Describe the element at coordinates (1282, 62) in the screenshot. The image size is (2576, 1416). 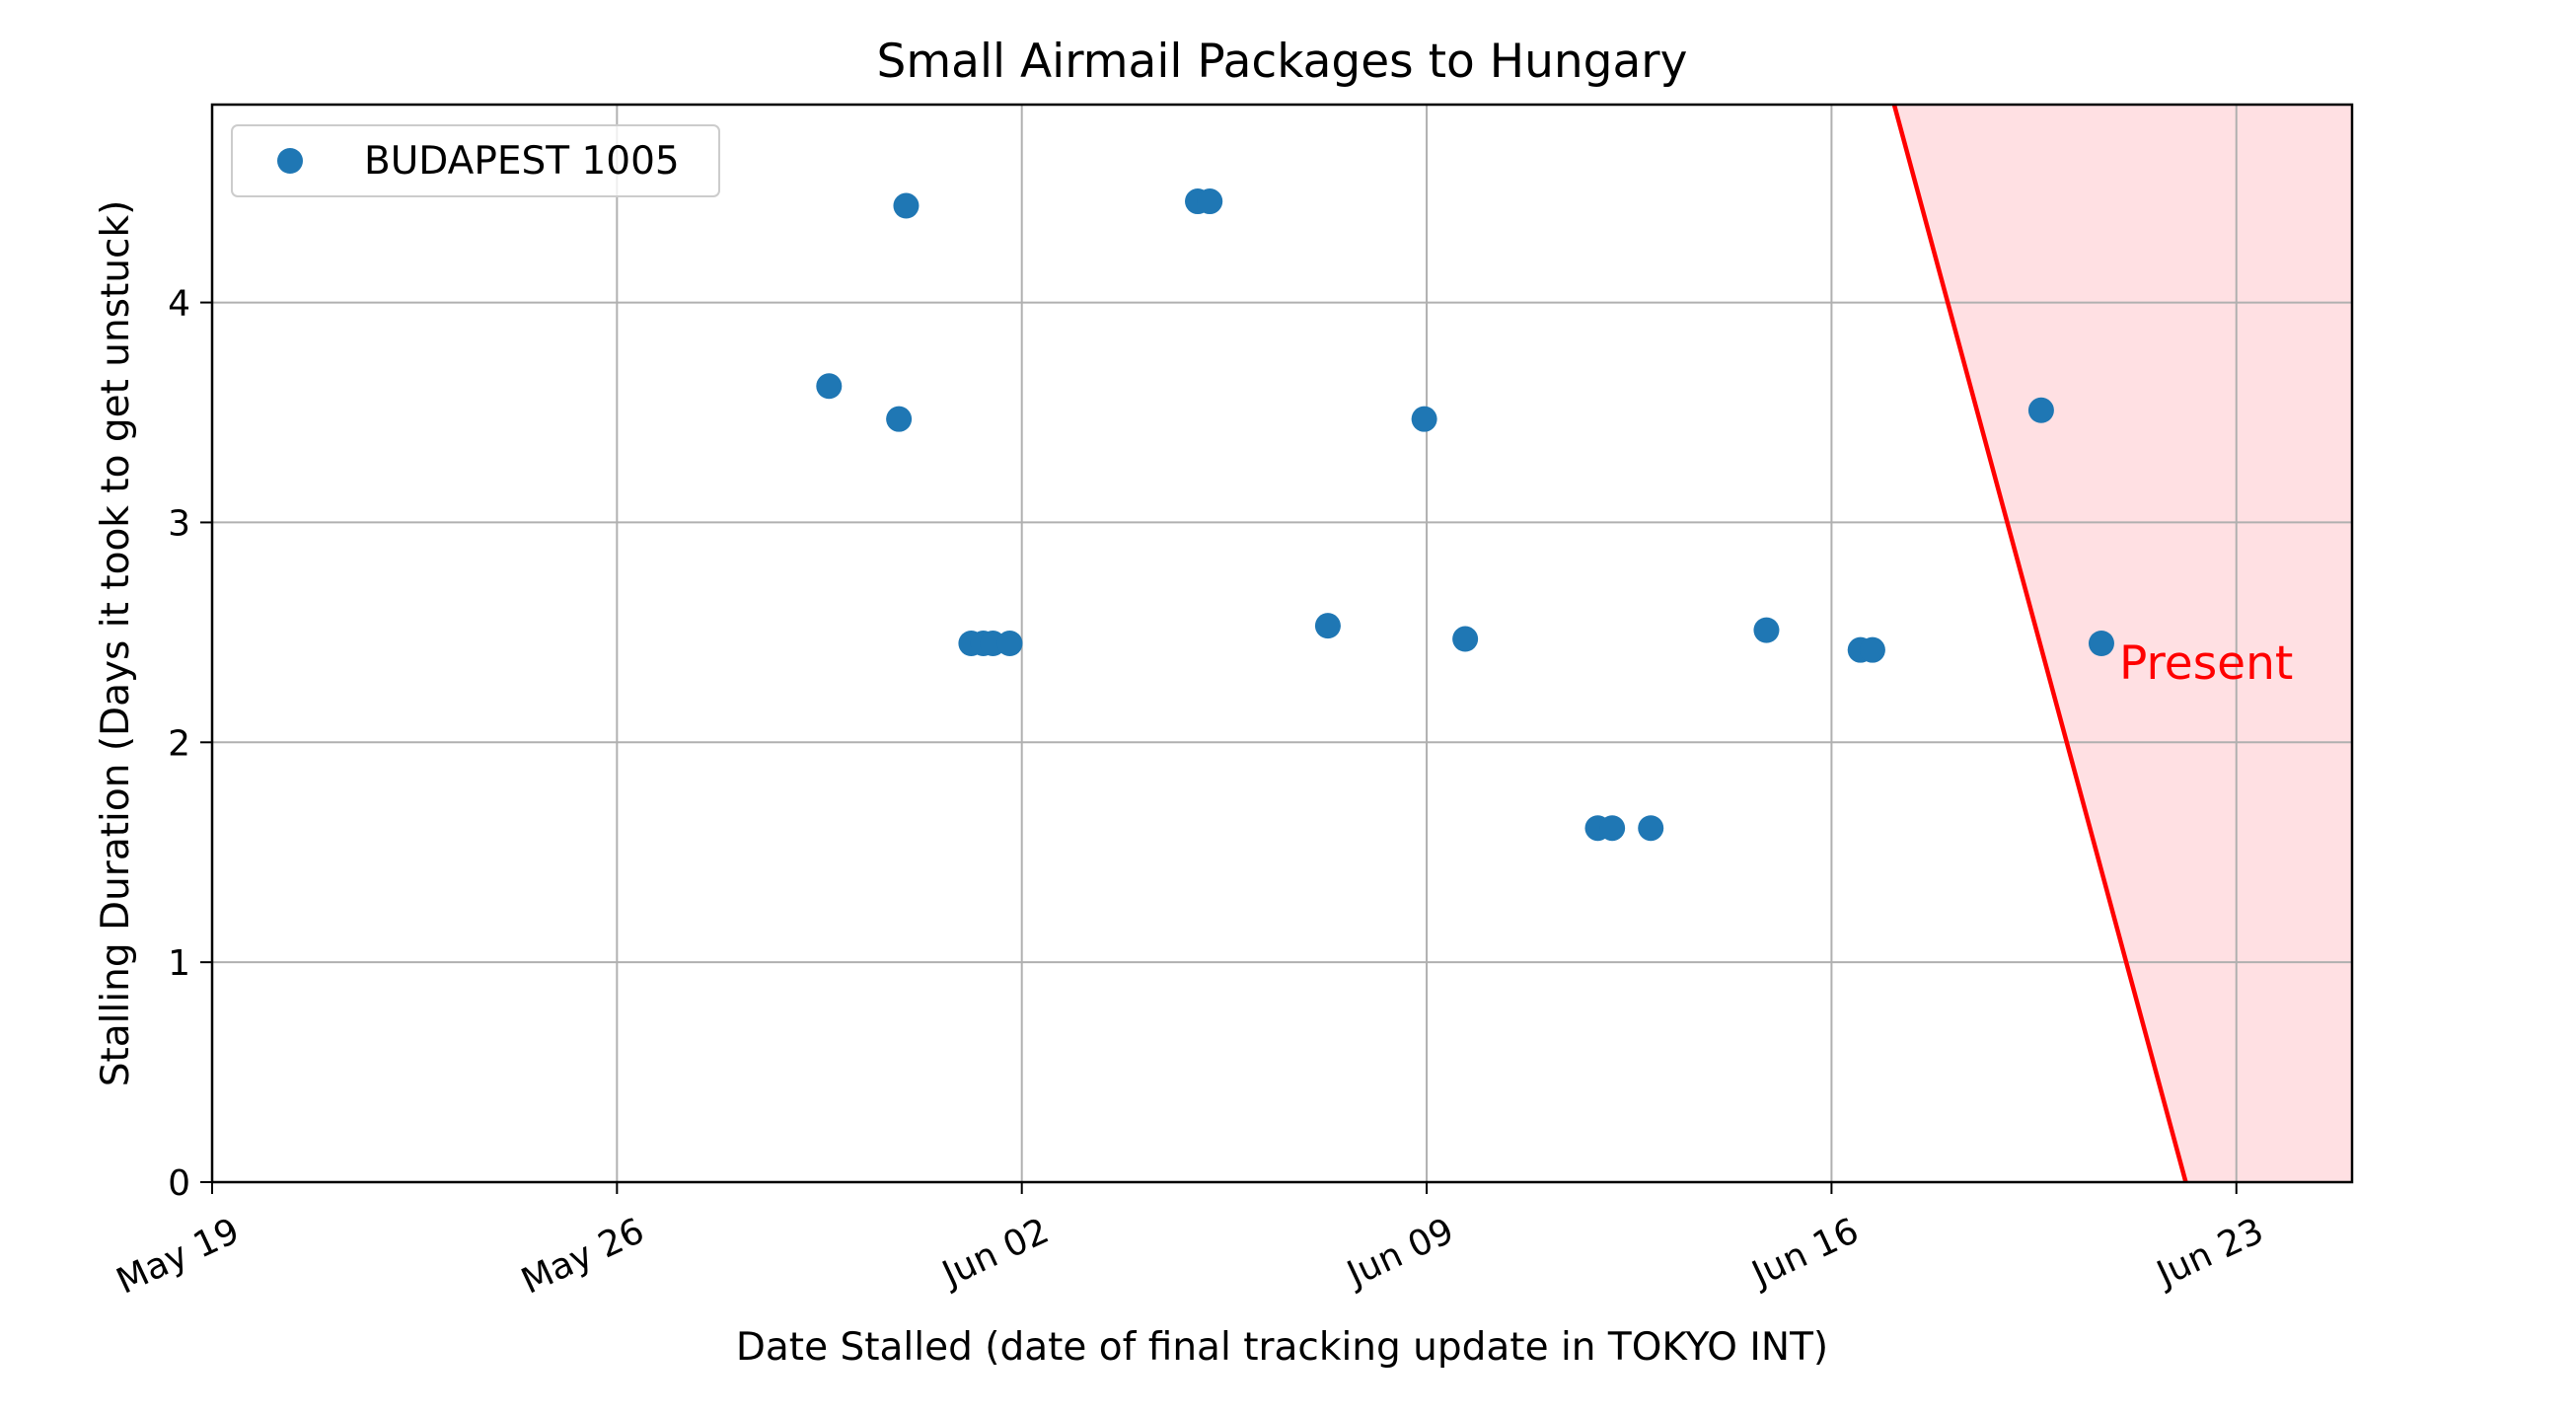
I see `chart-title: Small Airmail Packages to Hungary` at that location.